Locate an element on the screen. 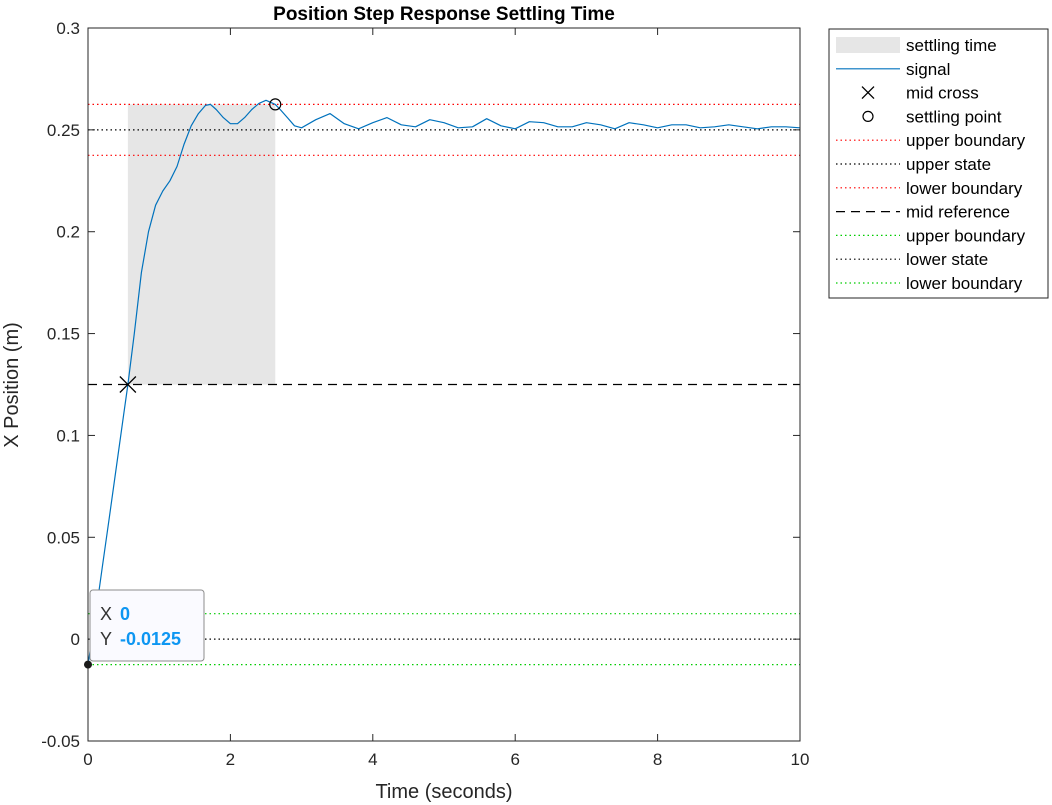  chart-title: Position Step Response Settling Time is located at coordinates (444, 14).